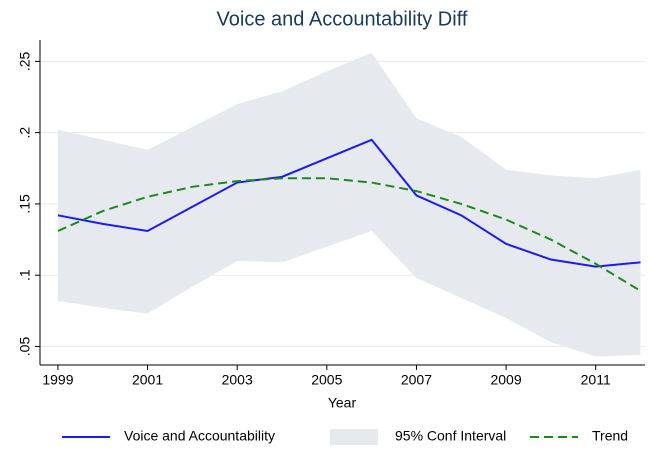  What do you see at coordinates (596, 380) in the screenshot?
I see `x-tick-label: 2011` at bounding box center [596, 380].